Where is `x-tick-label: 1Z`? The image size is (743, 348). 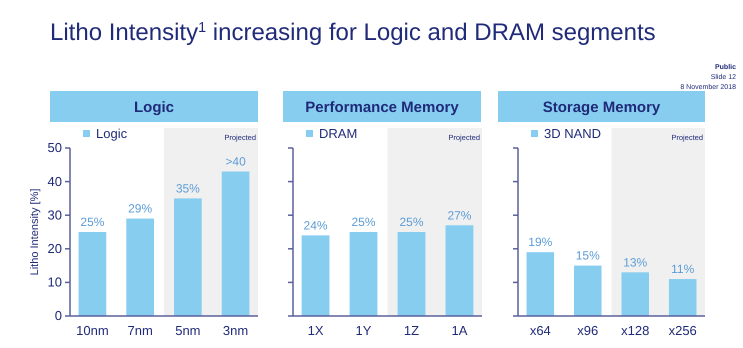 x-tick-label: 1Z is located at coordinates (412, 330).